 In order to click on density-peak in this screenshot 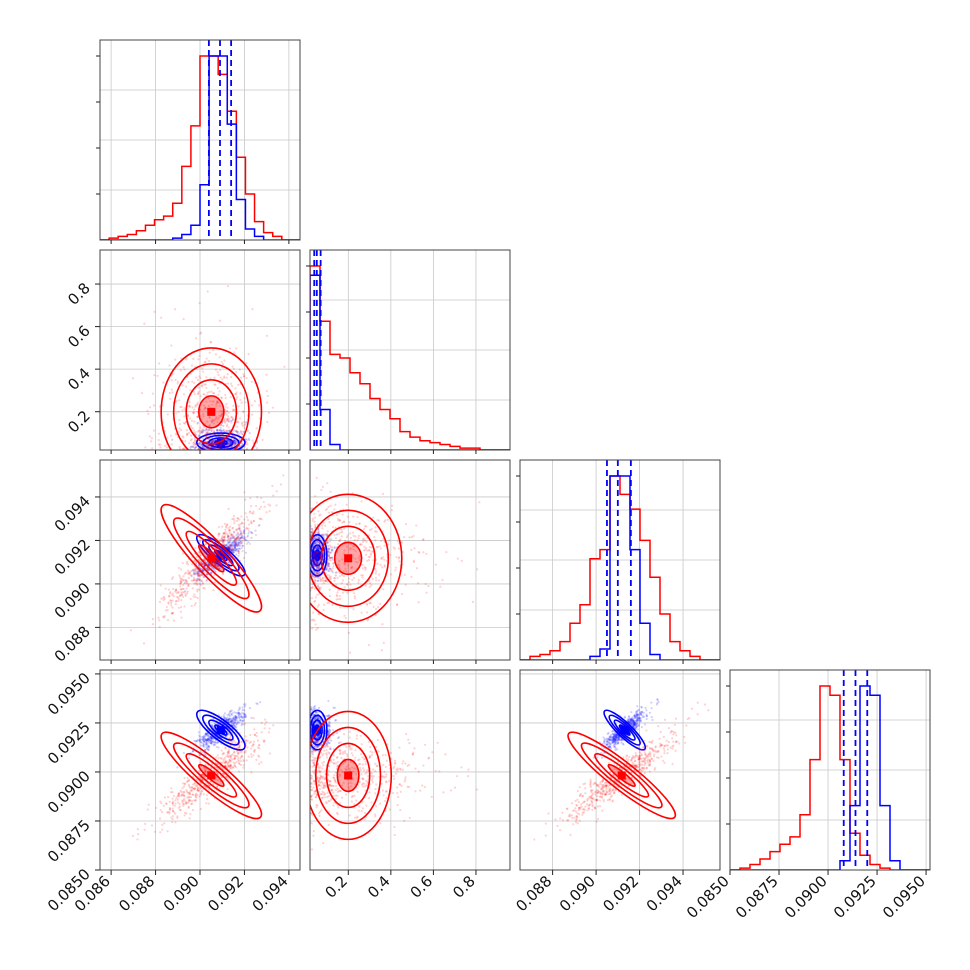, I will do `click(317, 555)`.